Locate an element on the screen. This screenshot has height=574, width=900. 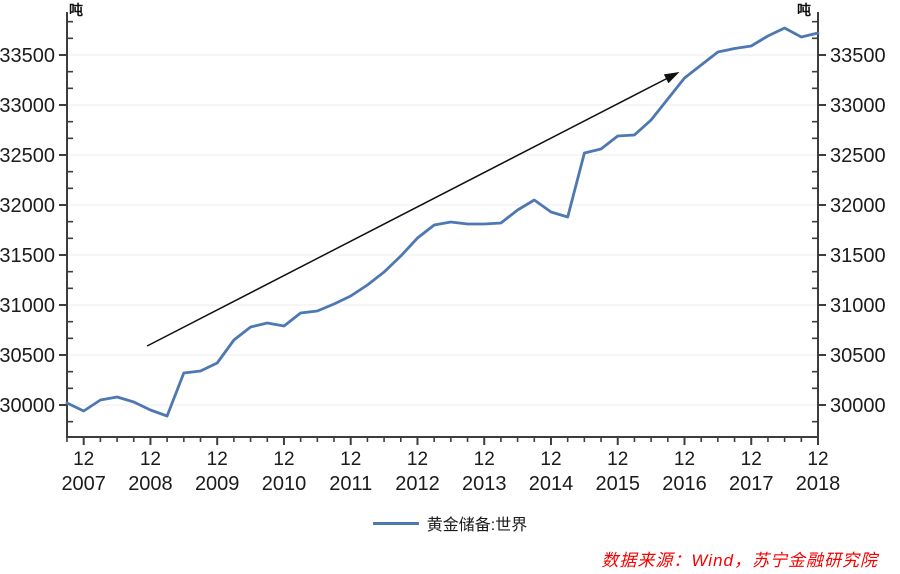
x-tick-year-label: 2016 is located at coordinates (684, 484).